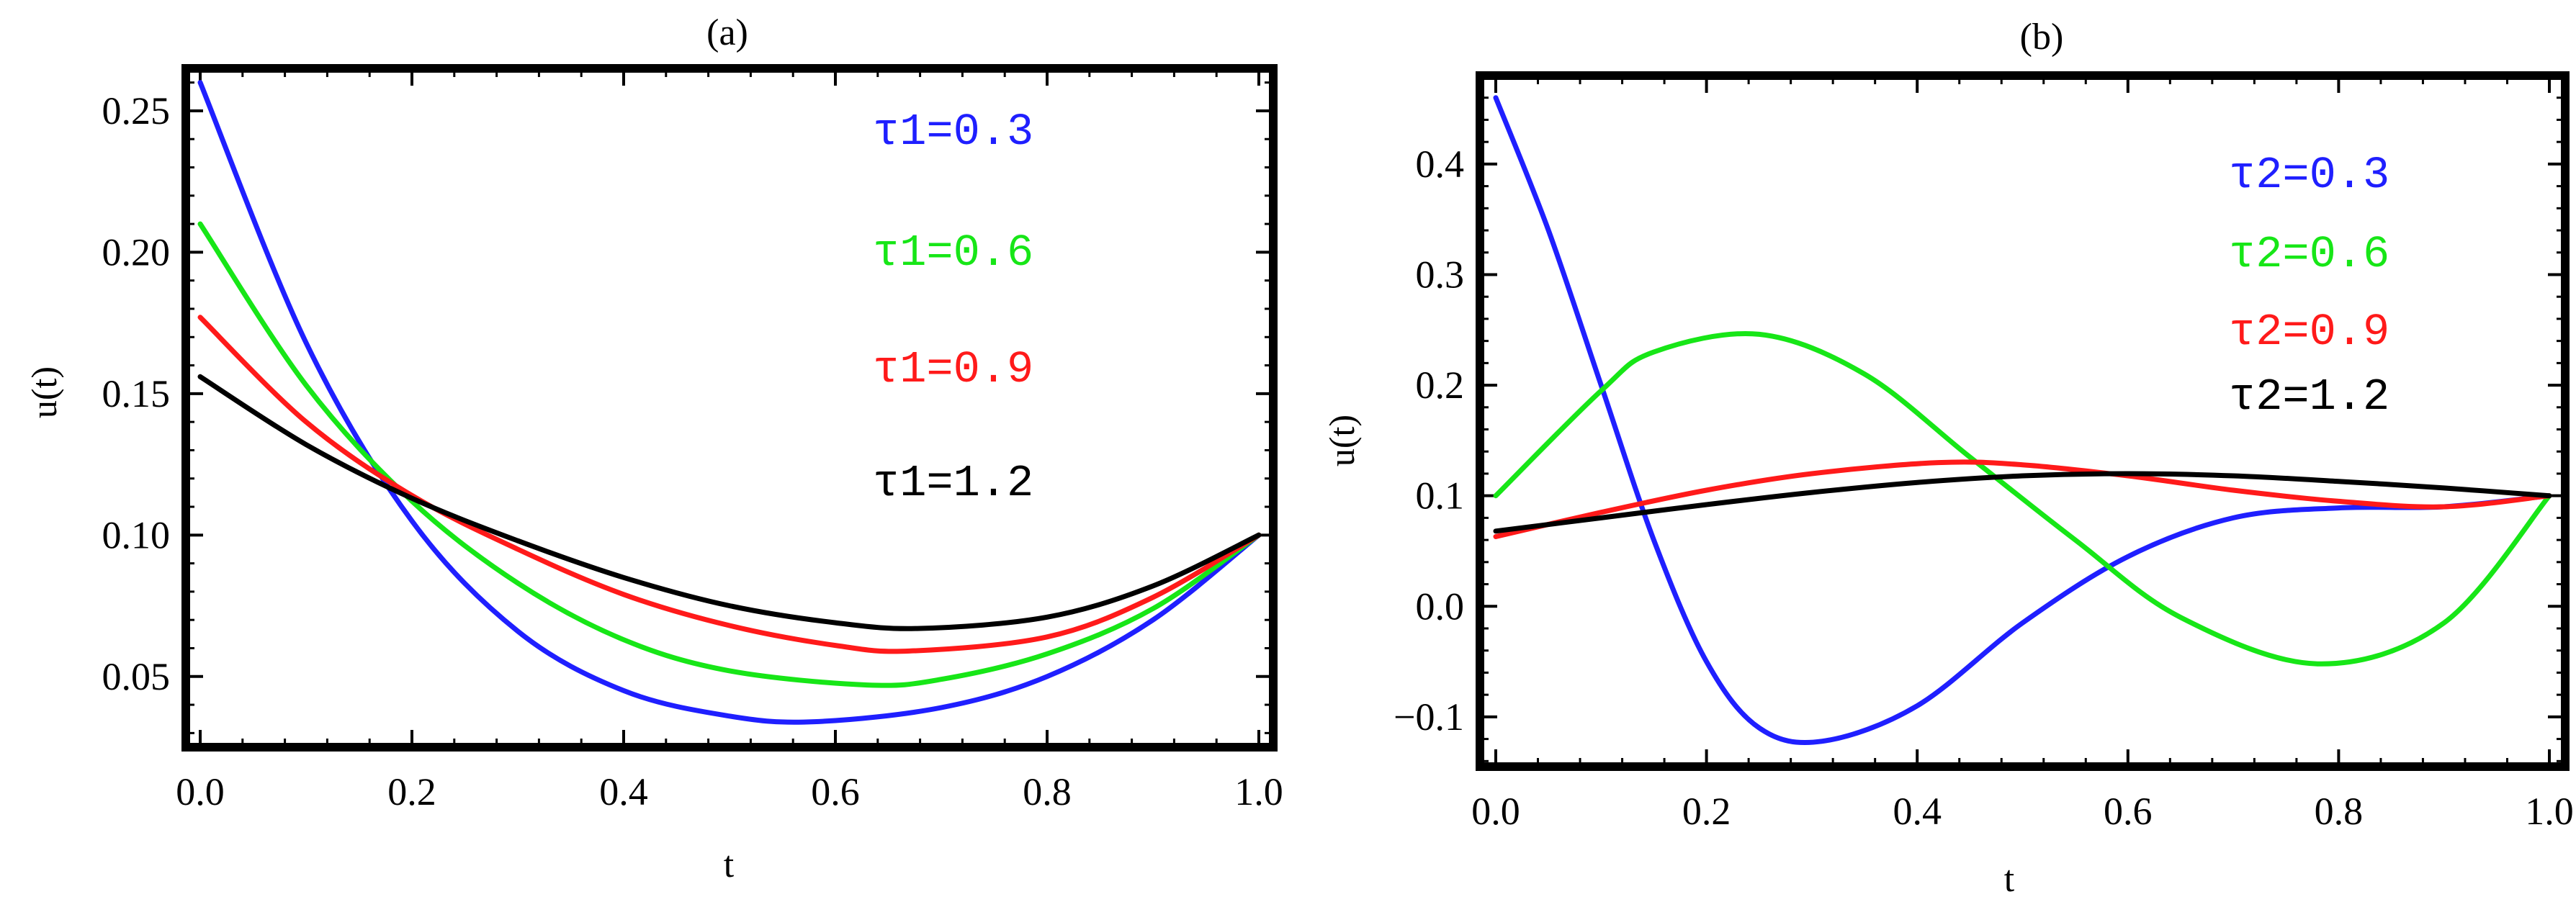  Describe the element at coordinates (2309, 175) in the screenshot. I see `legend-item: τ2=0.3` at that location.